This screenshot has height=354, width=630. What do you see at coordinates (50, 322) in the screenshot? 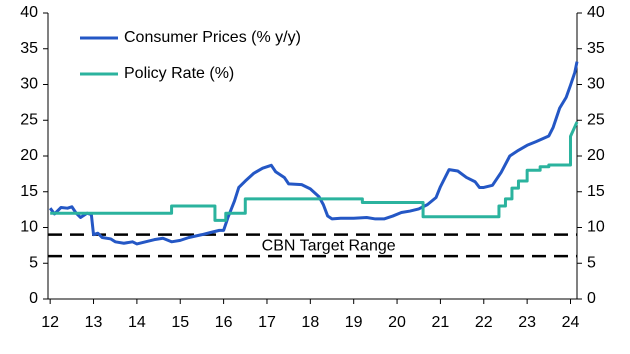
I see `x-tick-label: 12` at bounding box center [50, 322].